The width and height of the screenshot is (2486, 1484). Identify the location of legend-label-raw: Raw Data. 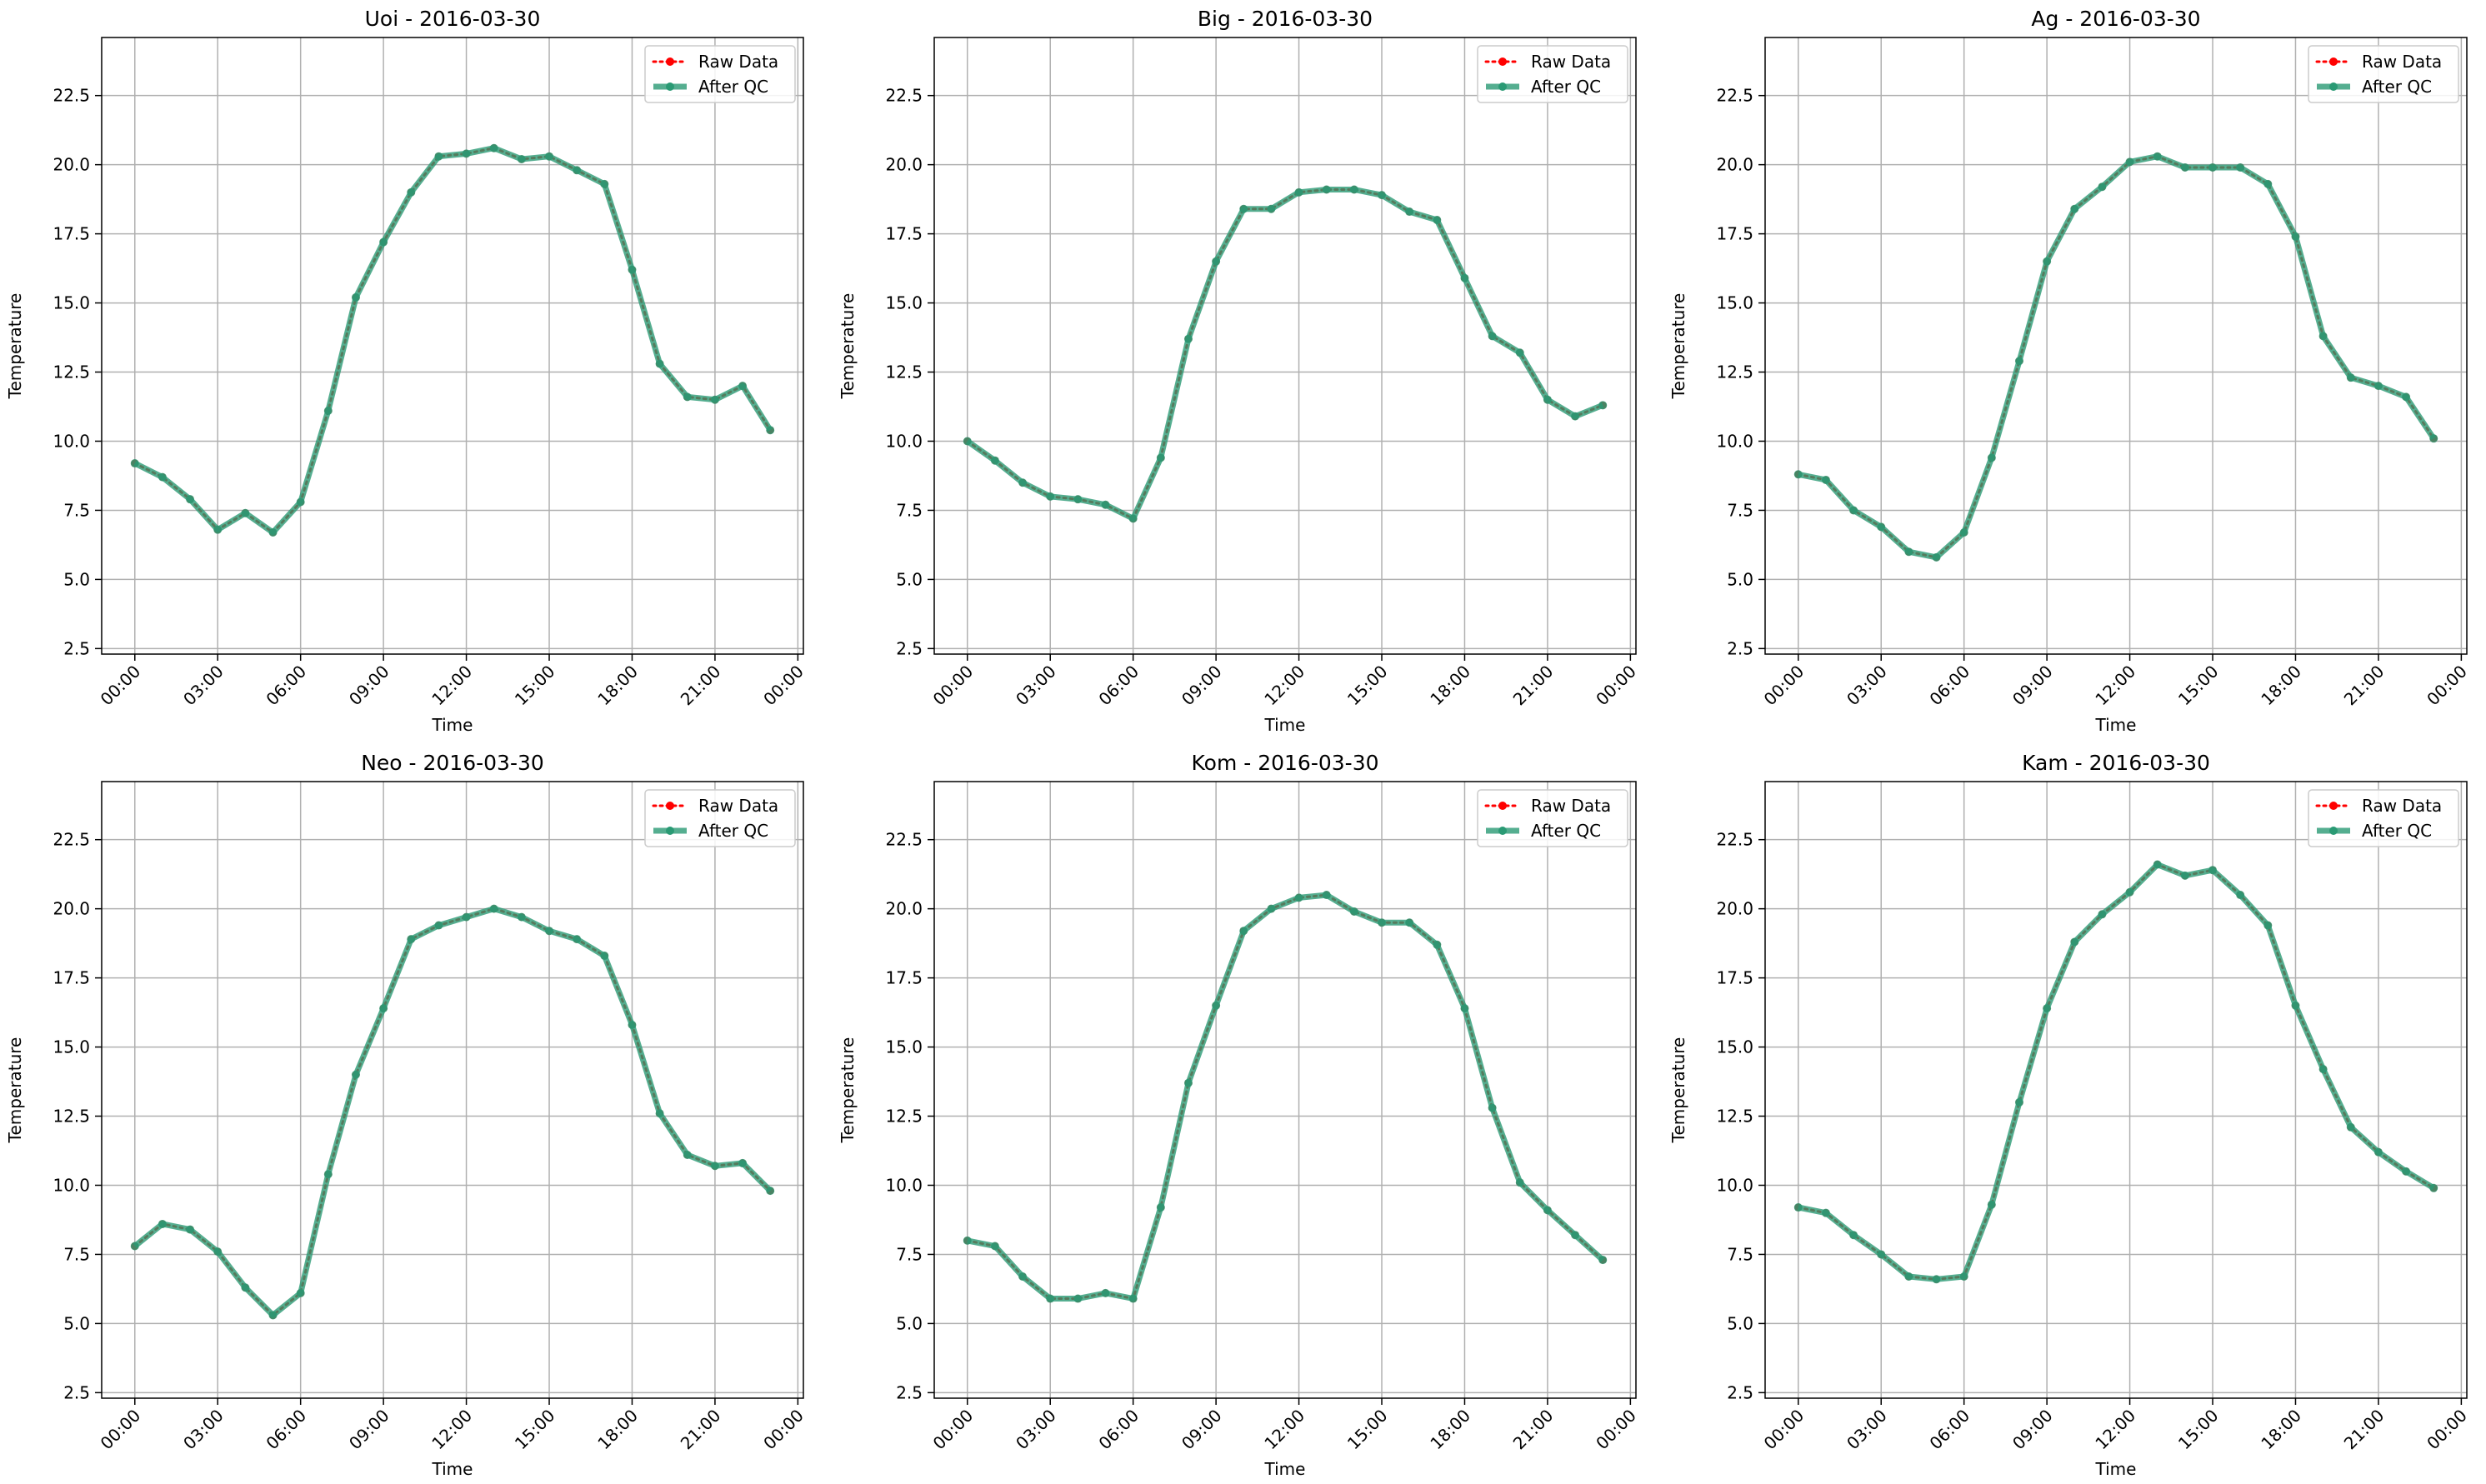
(2402, 806).